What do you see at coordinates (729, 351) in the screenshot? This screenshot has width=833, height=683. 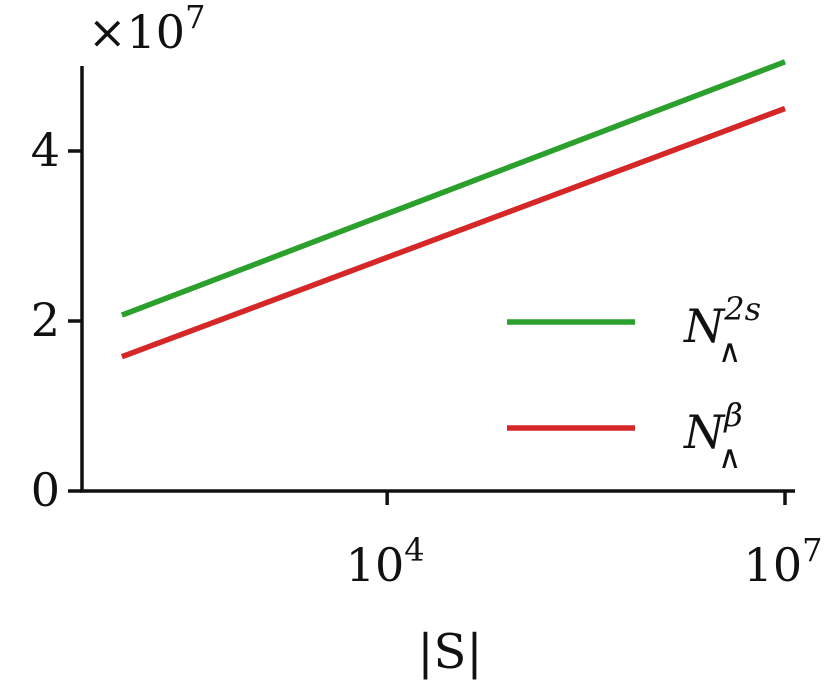 I see `legend-sublabel-1: ∧` at bounding box center [729, 351].